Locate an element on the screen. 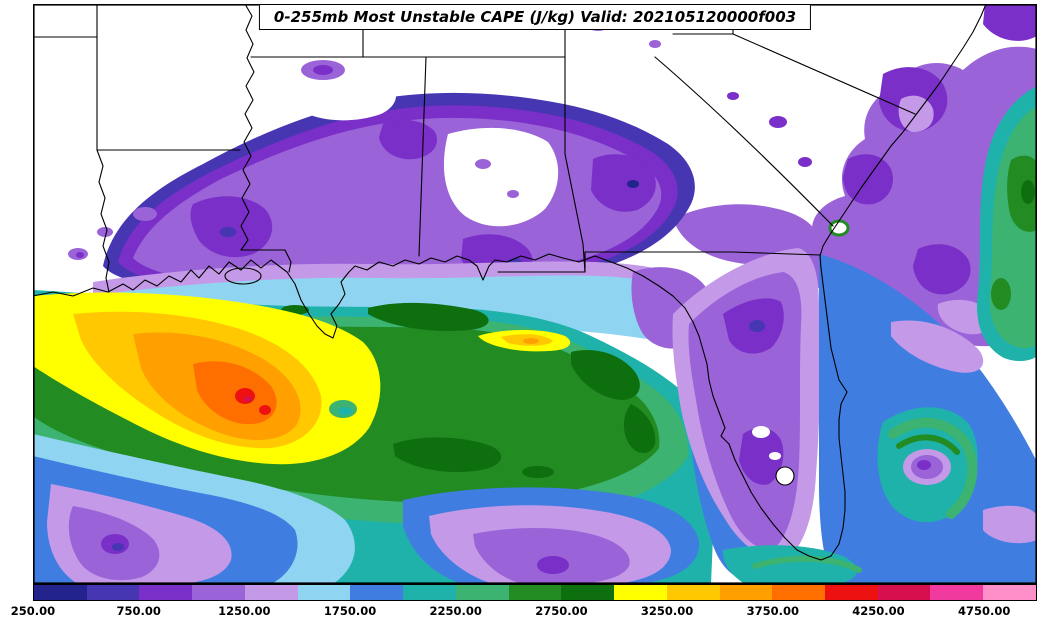  colorbar-tick-label: 2250.00 is located at coordinates (455, 611).